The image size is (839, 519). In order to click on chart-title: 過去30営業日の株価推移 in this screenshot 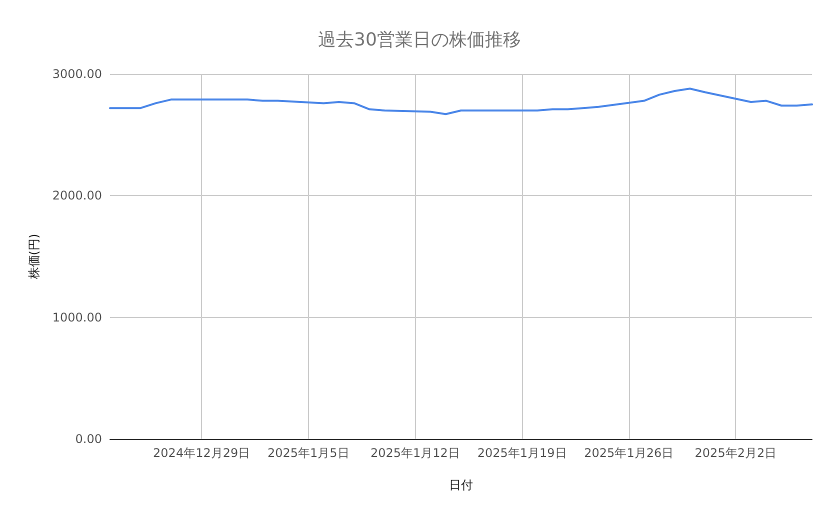, I will do `click(419, 40)`.